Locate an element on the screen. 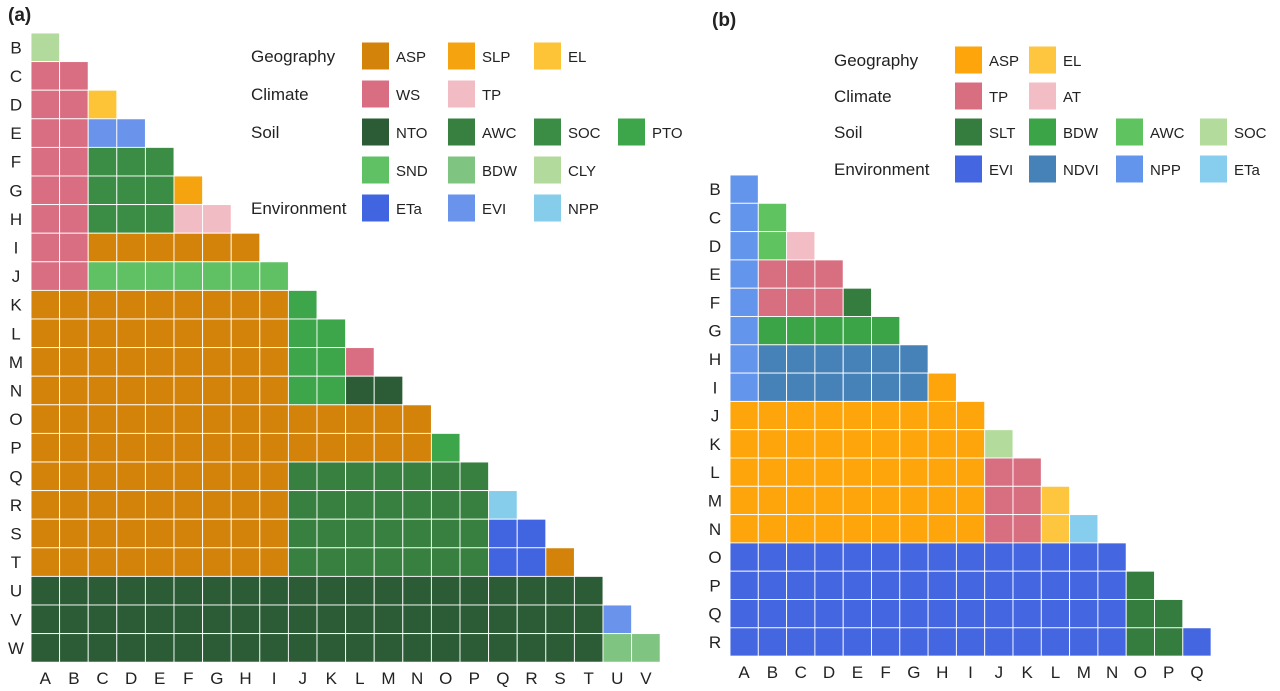  cell-L-K is located at coordinates (1027, 472).